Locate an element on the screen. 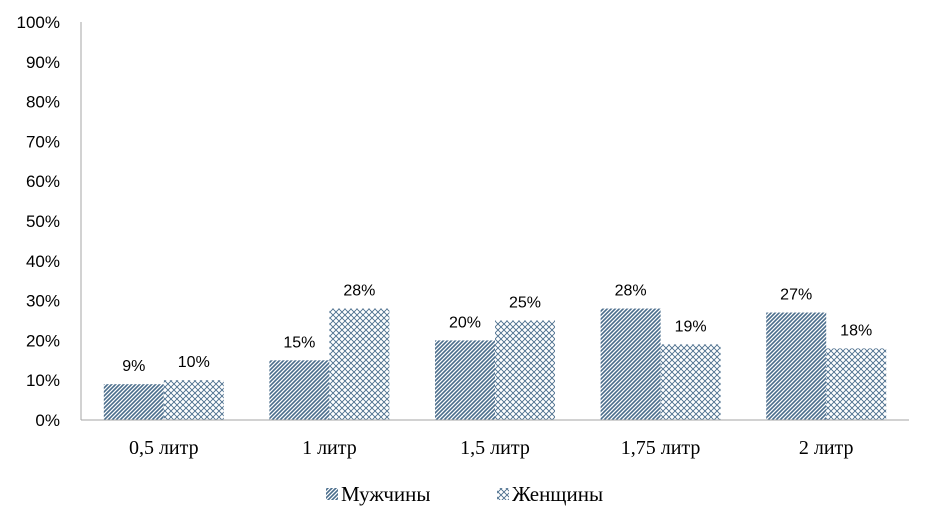  y-tick-label: 100% is located at coordinates (38, 22).